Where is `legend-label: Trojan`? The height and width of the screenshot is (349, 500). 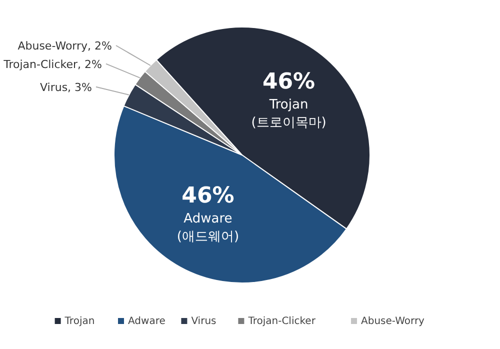
legend-label: Trojan is located at coordinates (79, 321).